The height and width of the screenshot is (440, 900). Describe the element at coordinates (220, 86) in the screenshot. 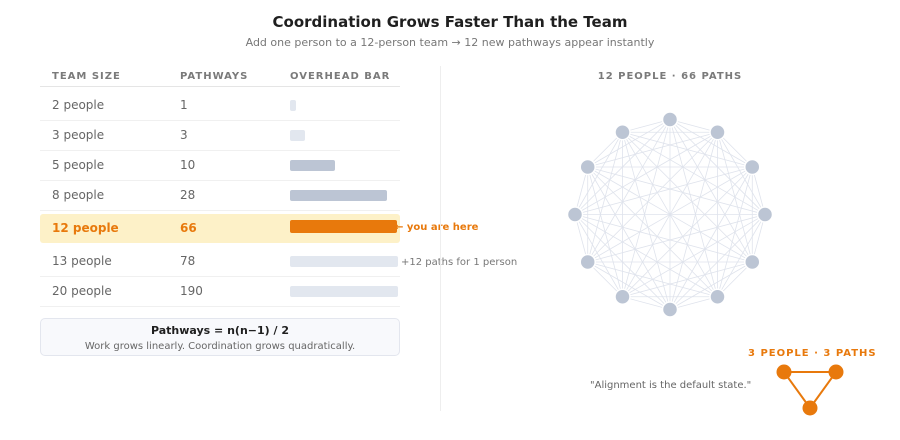

I see `header-divider` at that location.